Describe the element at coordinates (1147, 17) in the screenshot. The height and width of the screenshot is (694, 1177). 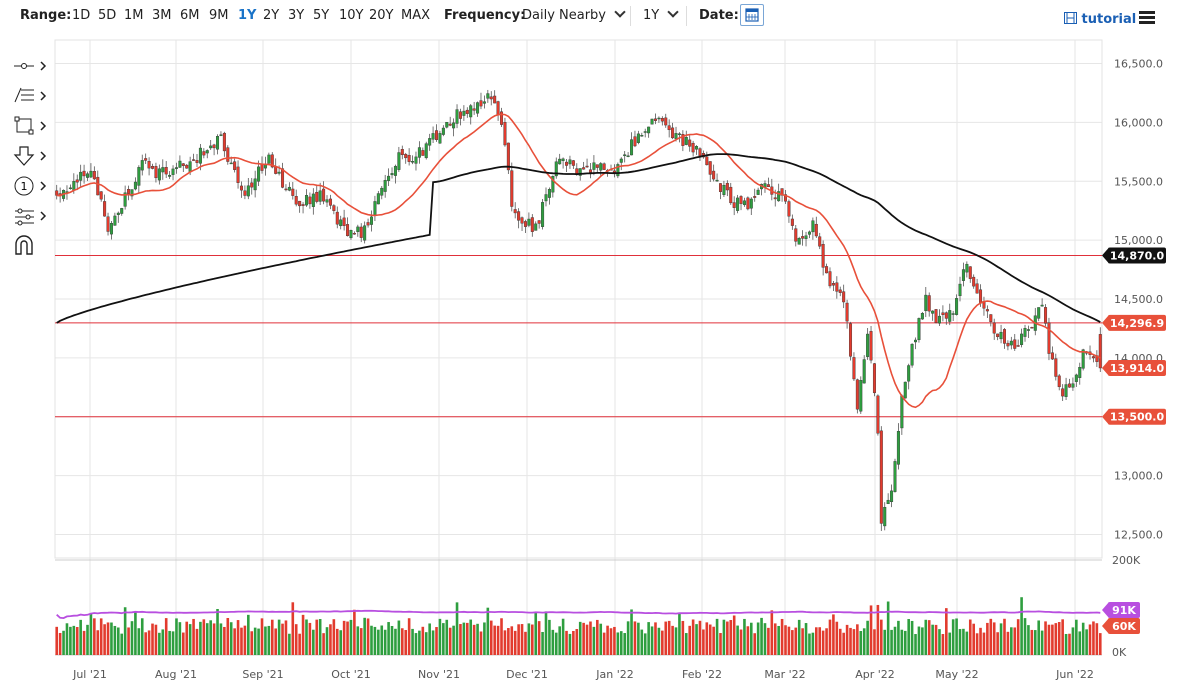
I see `menu-icon` at that location.